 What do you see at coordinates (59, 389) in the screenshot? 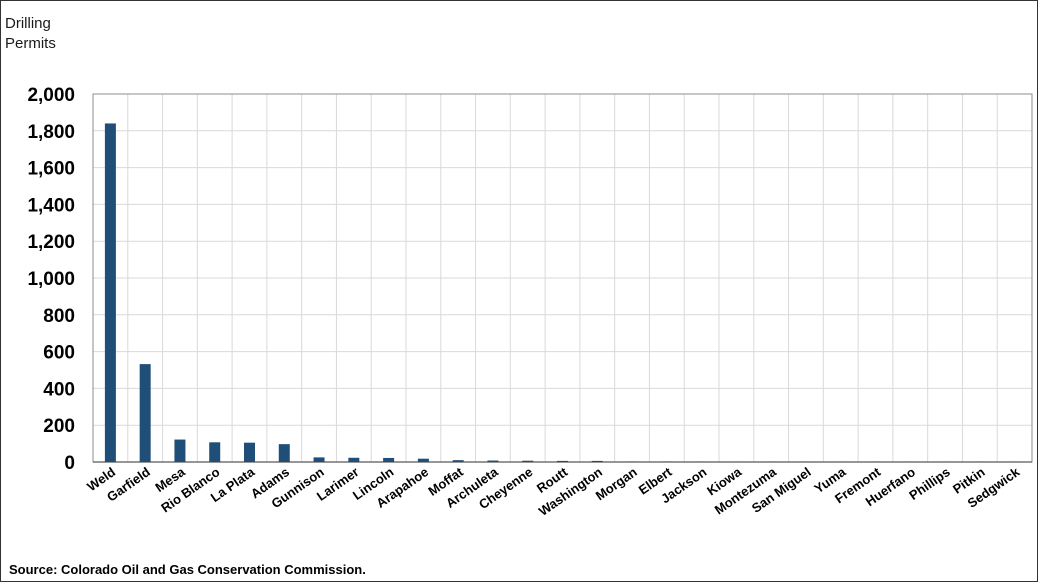
I see `y-tick-label: 400` at bounding box center [59, 389].